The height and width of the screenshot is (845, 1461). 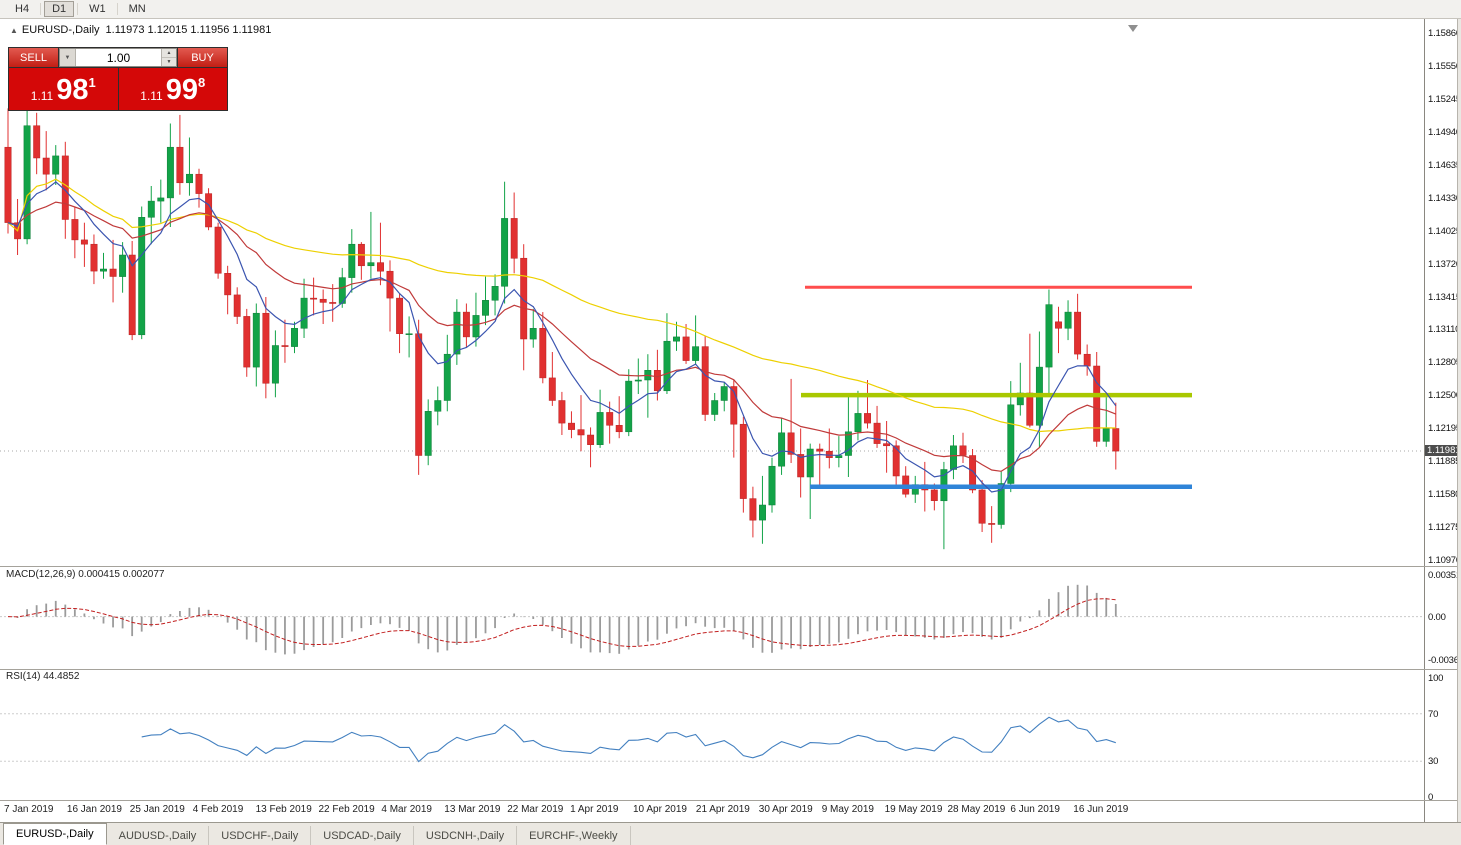 I want to click on price-axis-label: 1.11885, so click(x=1444, y=462).